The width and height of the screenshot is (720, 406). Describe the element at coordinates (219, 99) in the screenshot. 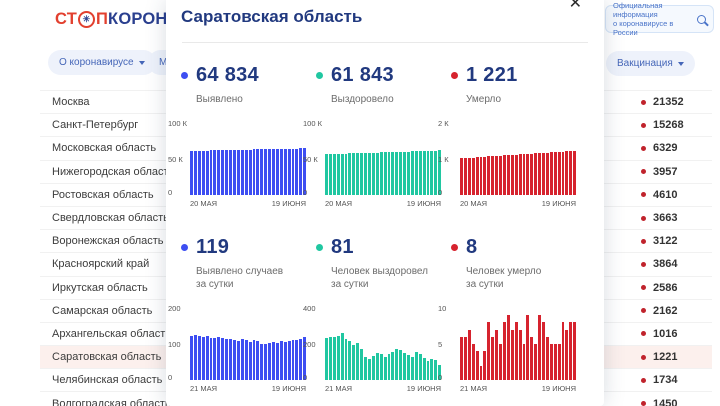

I see `stat-label: Выявлено` at that location.